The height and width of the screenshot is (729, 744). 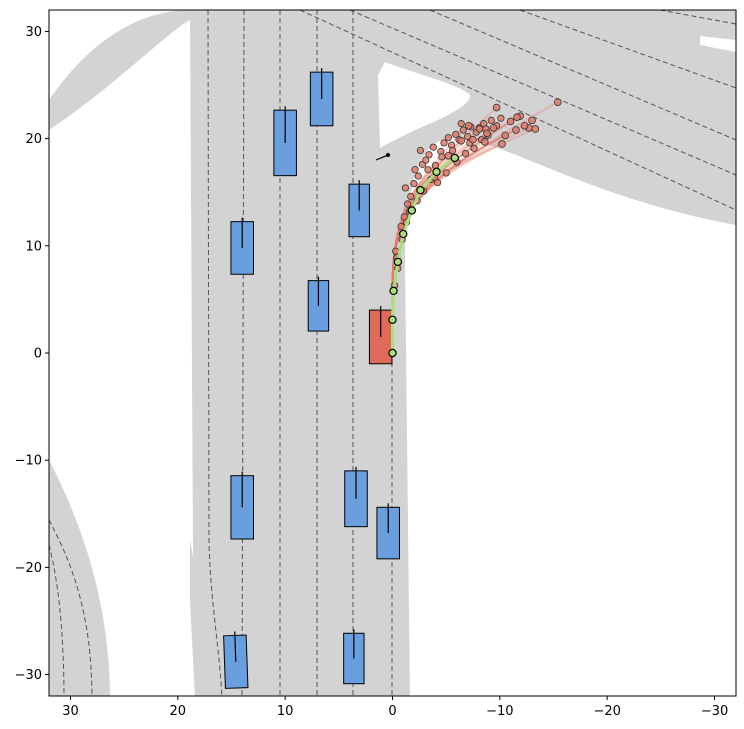 What do you see at coordinates (33, 246) in the screenshot?
I see `y-tick-label: 10` at bounding box center [33, 246].